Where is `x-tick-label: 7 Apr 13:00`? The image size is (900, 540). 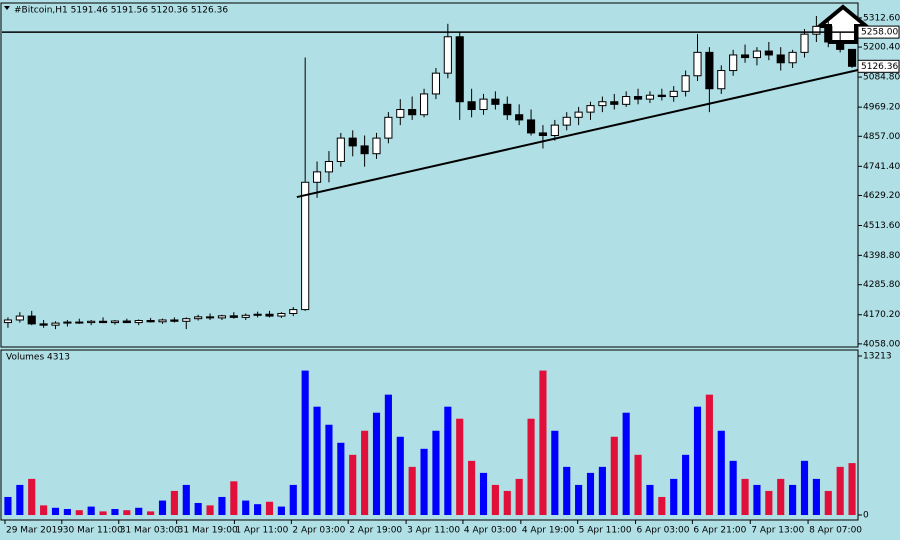
x-tick-label: 7 Apr 13:00 is located at coordinates (777, 531).